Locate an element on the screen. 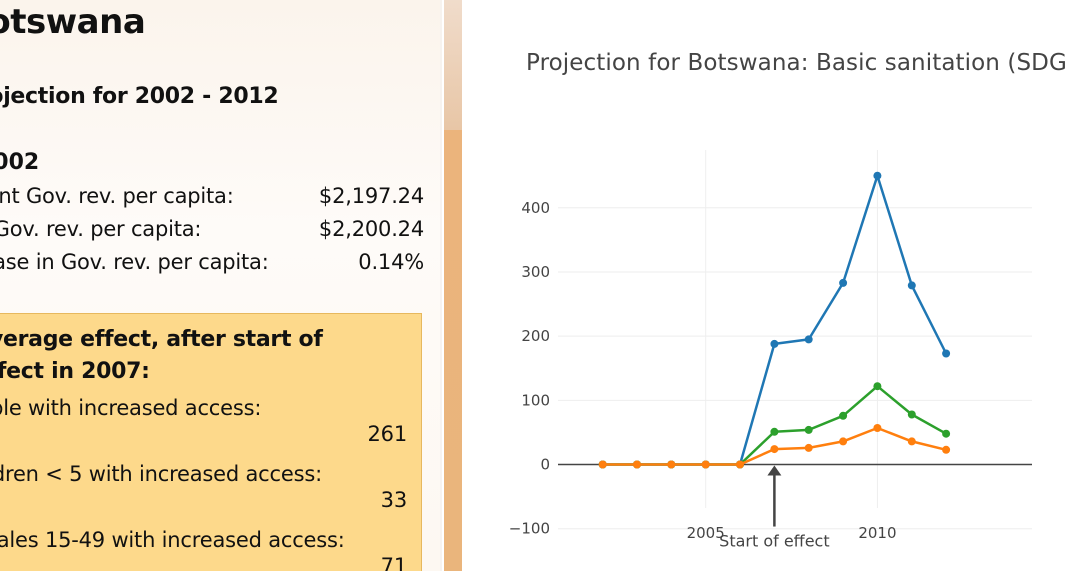 This screenshot has width=1080, height=571. panel-divider is located at coordinates (451, 285).